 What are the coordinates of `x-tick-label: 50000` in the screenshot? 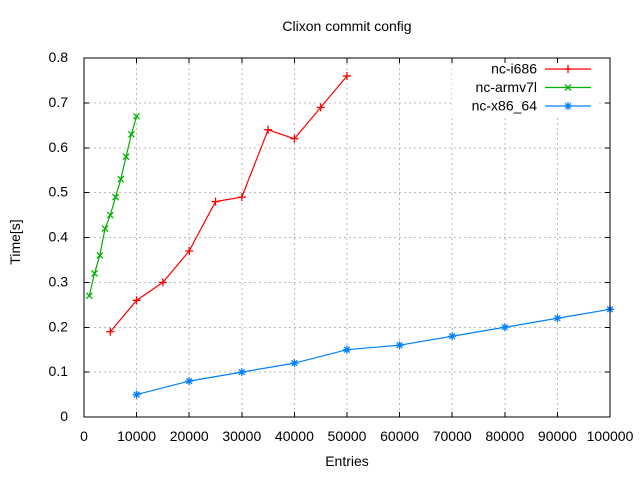 It's located at (347, 436).